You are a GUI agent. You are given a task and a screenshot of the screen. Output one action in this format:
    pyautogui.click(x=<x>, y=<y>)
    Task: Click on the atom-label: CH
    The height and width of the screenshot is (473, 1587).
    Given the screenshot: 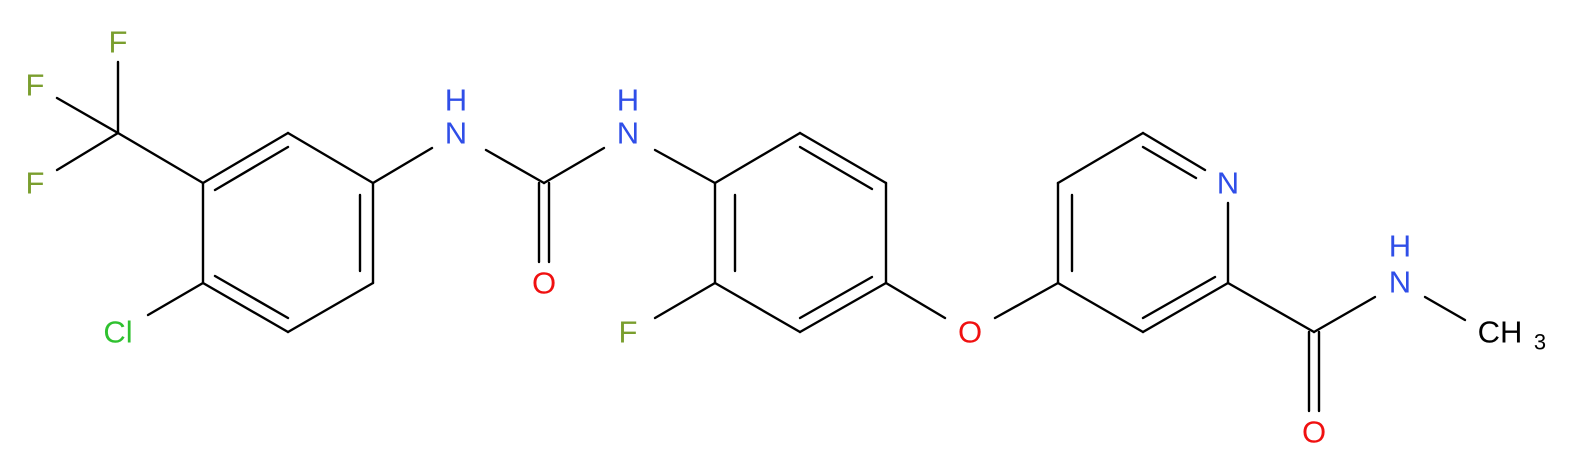 What is the action you would take?
    pyautogui.click(x=1500, y=332)
    